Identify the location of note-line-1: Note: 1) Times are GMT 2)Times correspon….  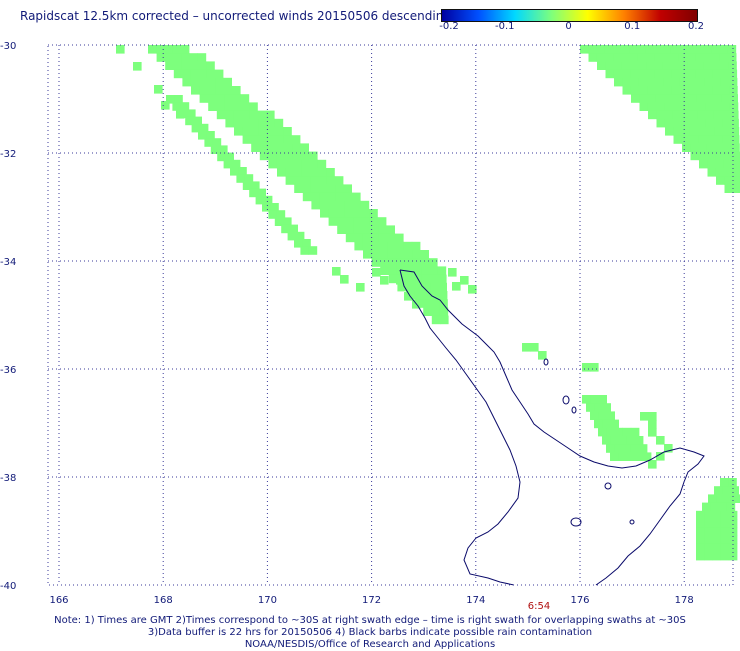
(370, 621).